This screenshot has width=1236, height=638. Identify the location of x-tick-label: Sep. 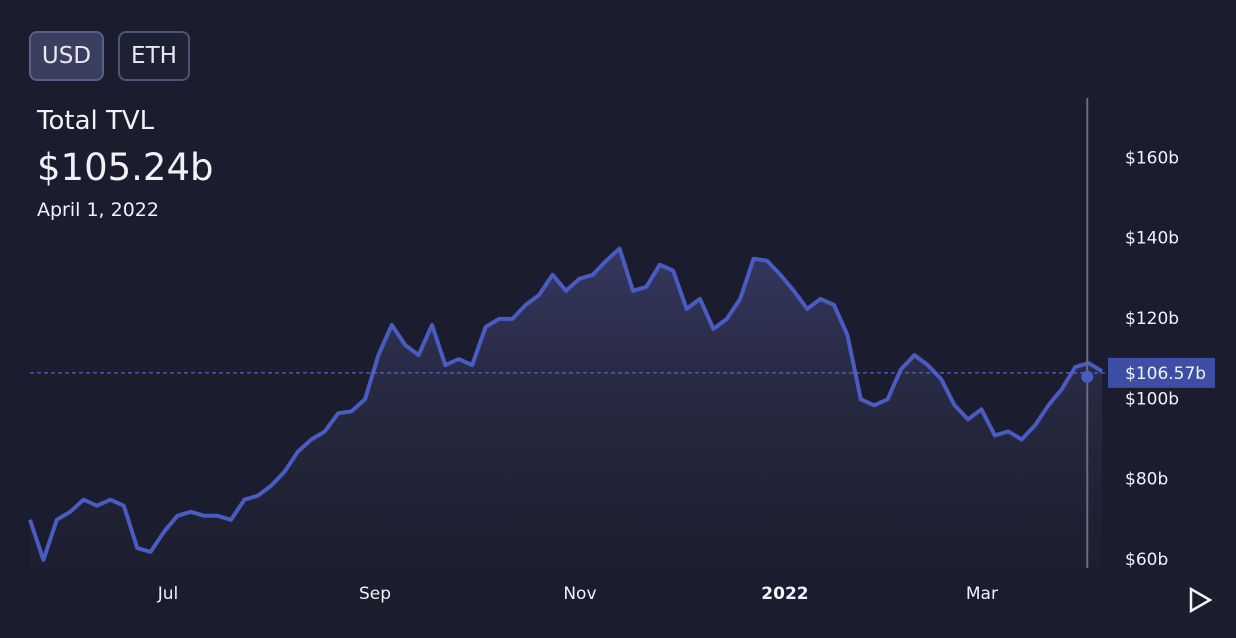
(375, 594).